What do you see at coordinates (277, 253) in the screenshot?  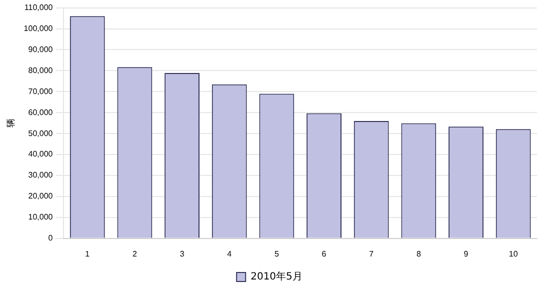 I see `x-tick-label: 5` at bounding box center [277, 253].